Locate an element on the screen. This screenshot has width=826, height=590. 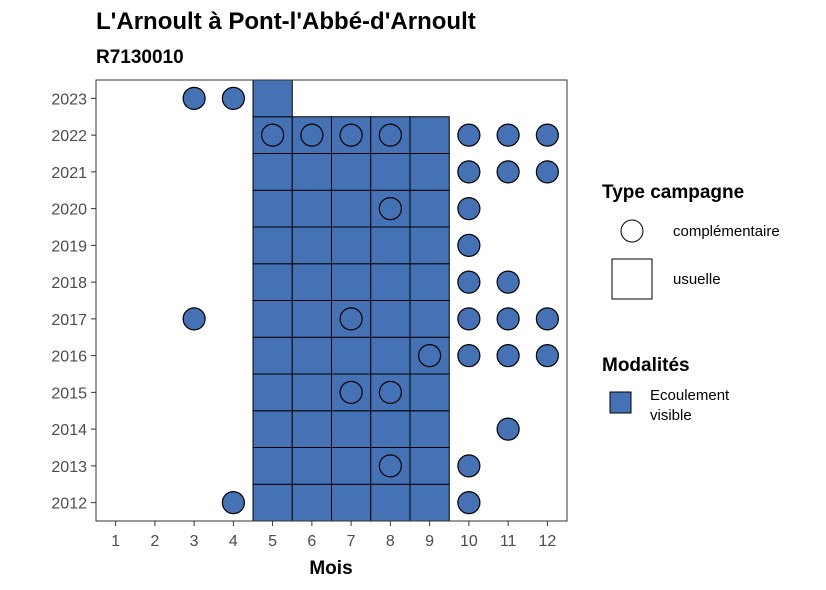
legend-circle-key is located at coordinates (632, 231).